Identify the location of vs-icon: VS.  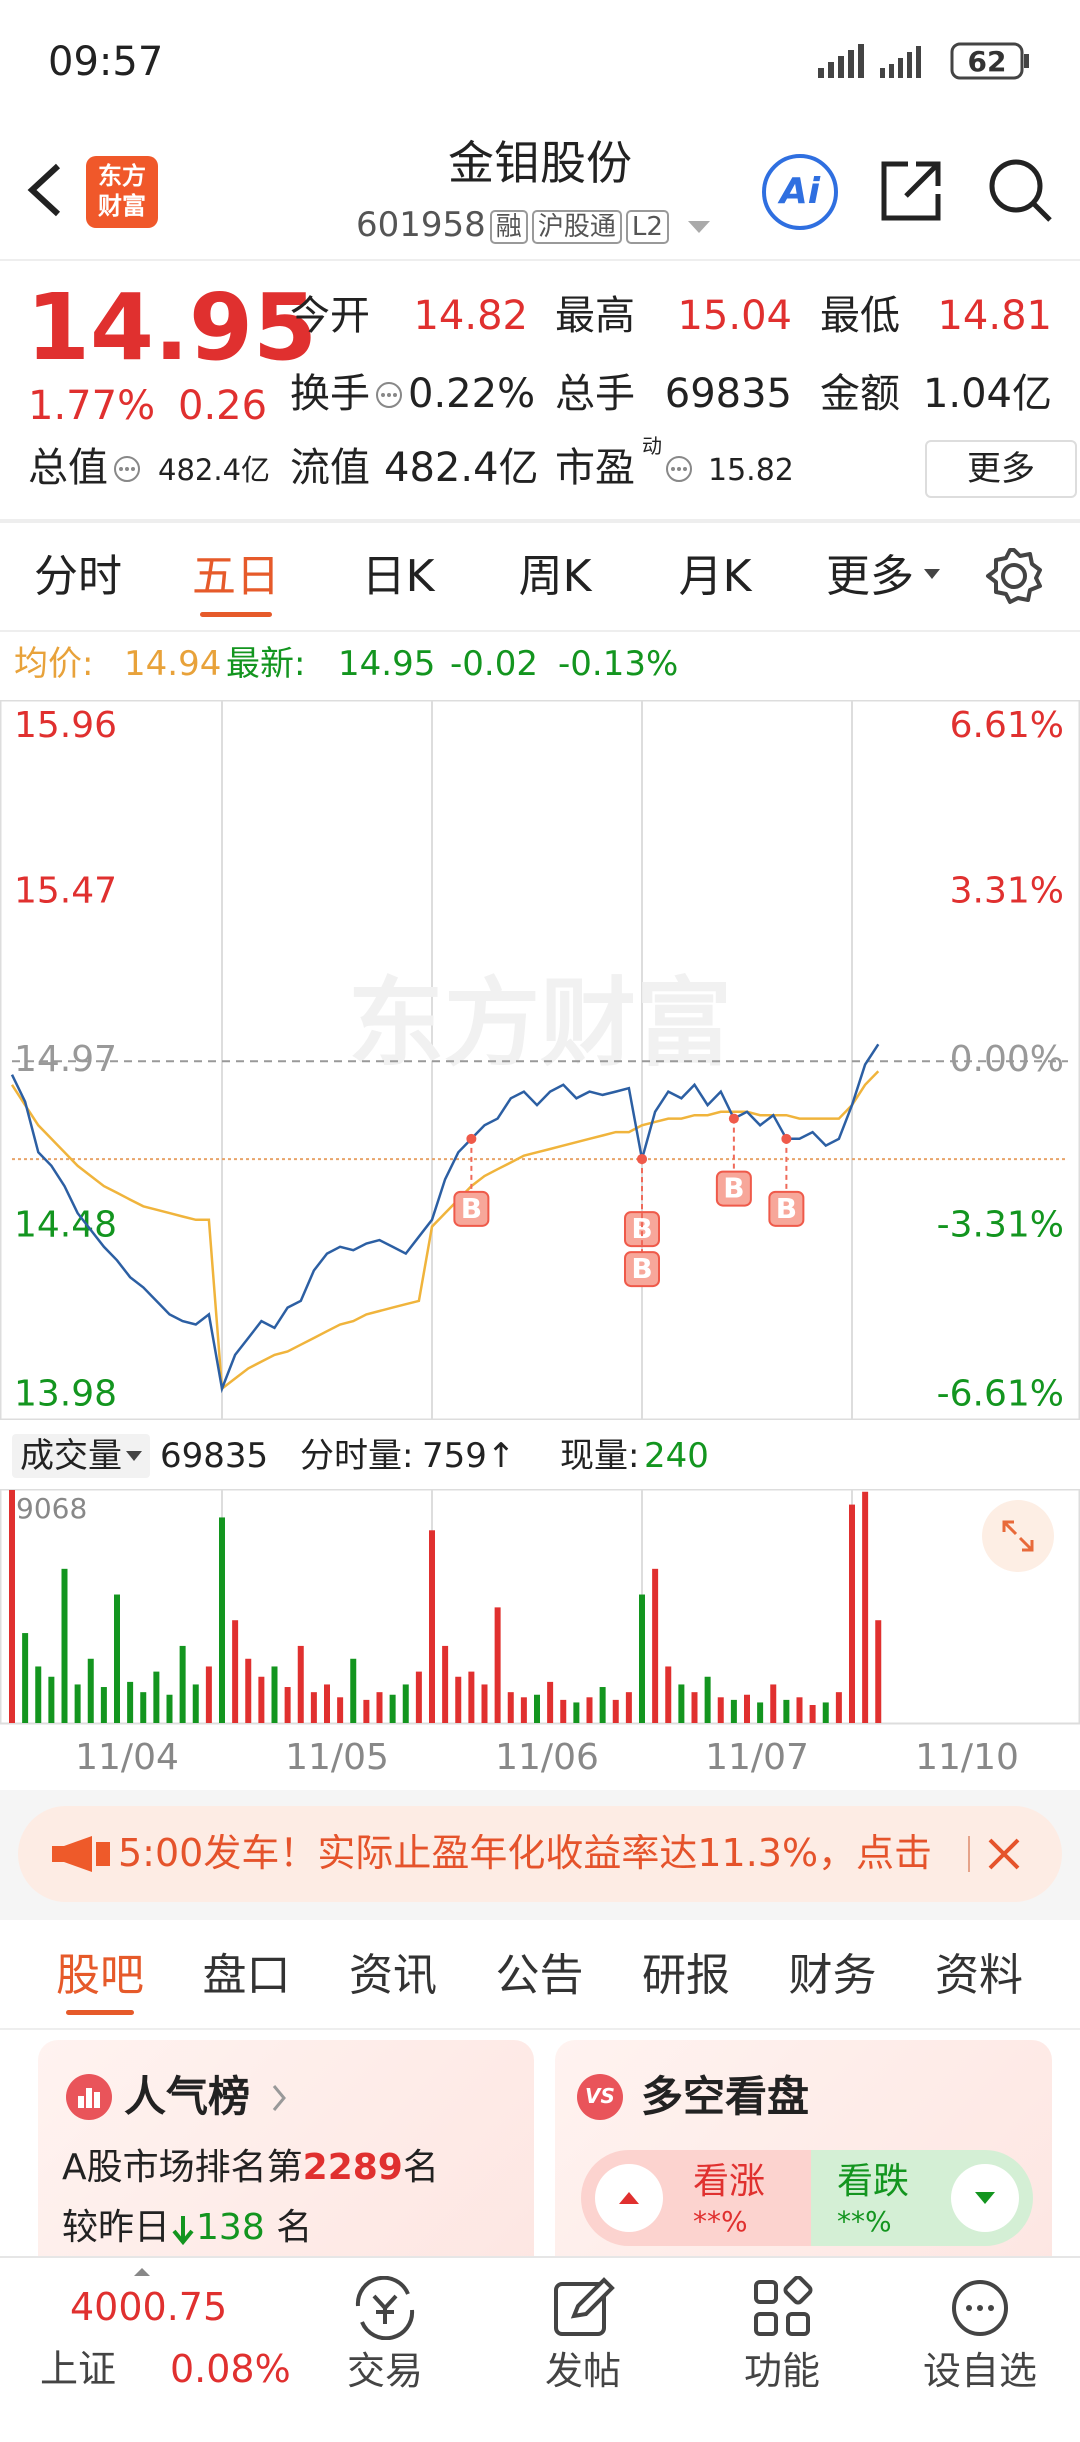
(600, 2097).